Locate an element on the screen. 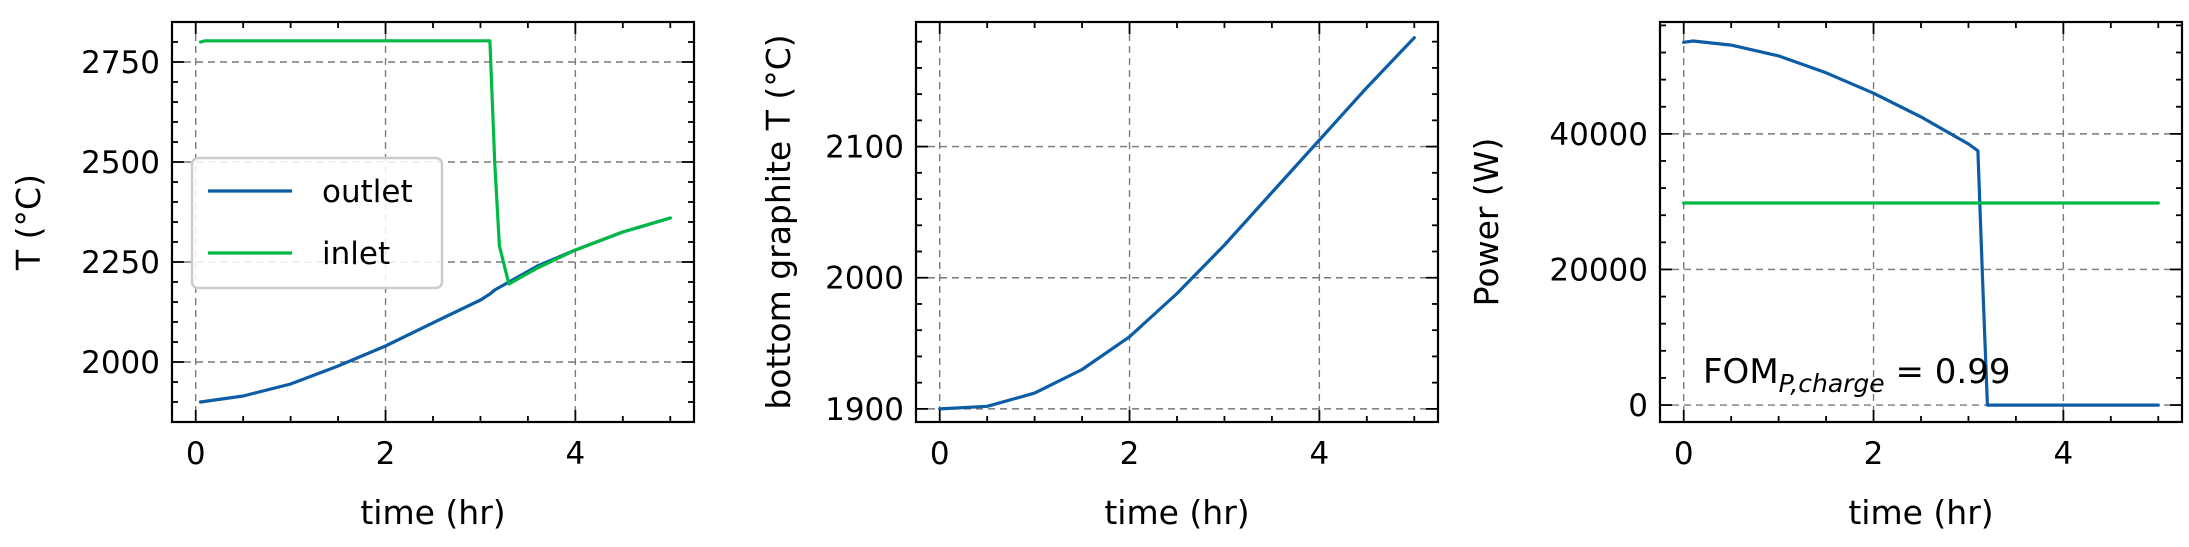 Image resolution: width=2189 pixels, height=547 pixels. y-tick-label: 20000 is located at coordinates (1598, 270).